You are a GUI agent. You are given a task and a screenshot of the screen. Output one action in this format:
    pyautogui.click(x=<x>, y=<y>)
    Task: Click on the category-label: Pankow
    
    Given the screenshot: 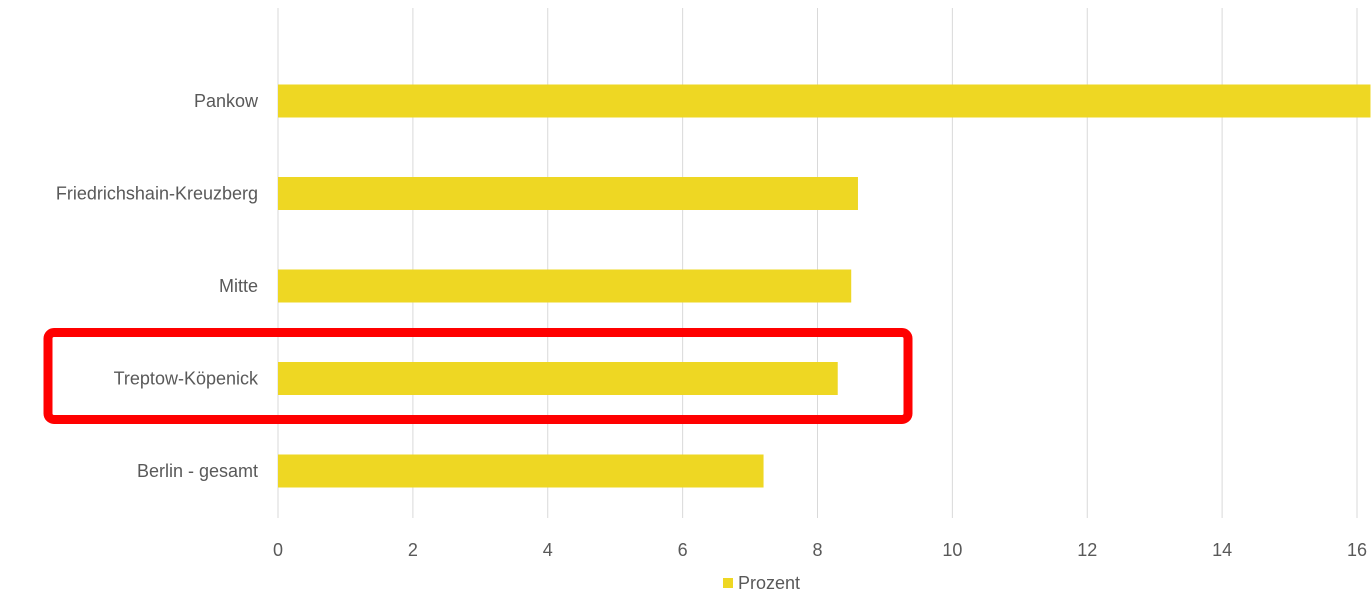 What is the action you would take?
    pyautogui.click(x=226, y=101)
    